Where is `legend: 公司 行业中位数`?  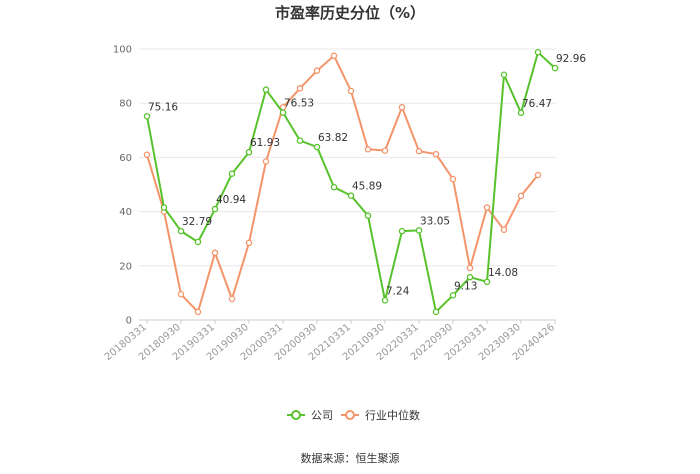 legend: 公司 行业中位数 is located at coordinates (353, 415).